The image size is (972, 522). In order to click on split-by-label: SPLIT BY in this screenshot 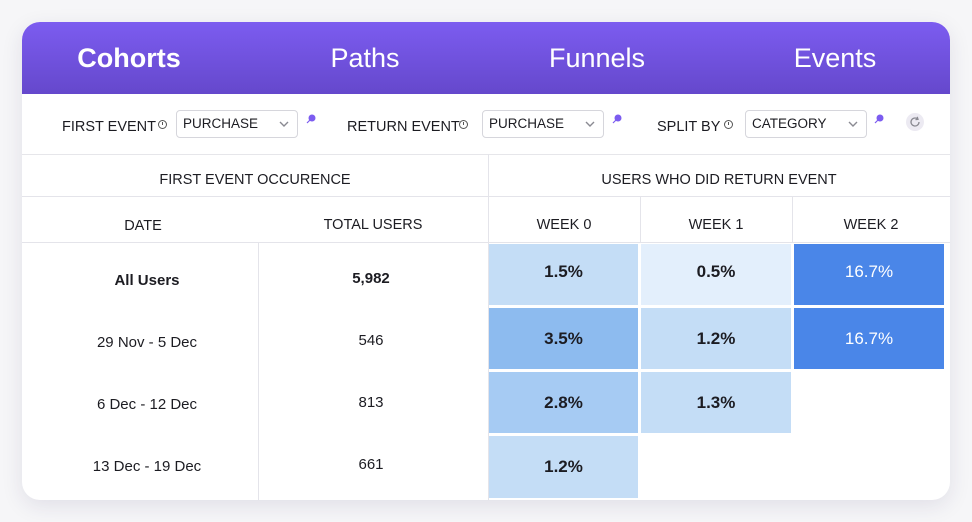, I will do `click(689, 127)`.